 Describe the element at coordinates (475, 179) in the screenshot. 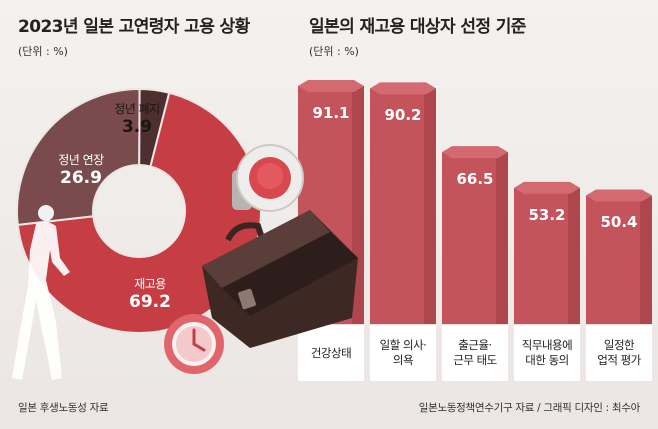

I see `bar-value-attendance: 66.5` at that location.